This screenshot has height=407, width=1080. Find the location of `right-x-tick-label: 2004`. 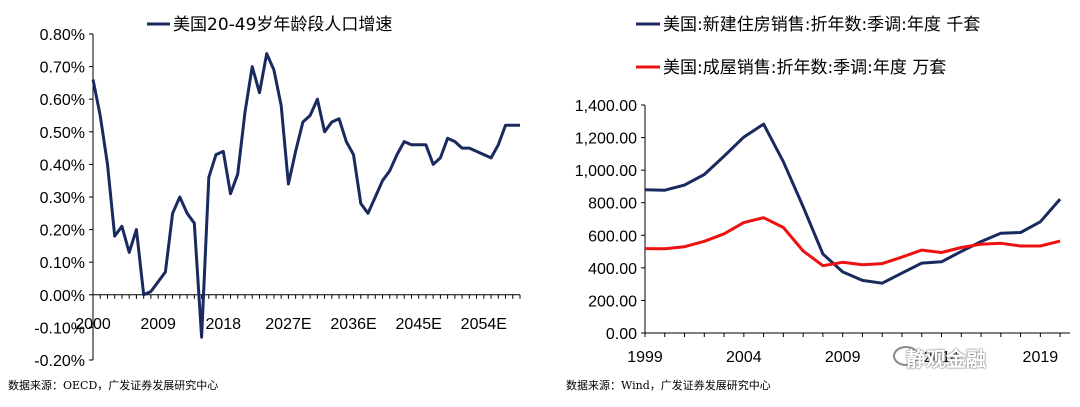

right-x-tick-label: 2004 is located at coordinates (744, 357).